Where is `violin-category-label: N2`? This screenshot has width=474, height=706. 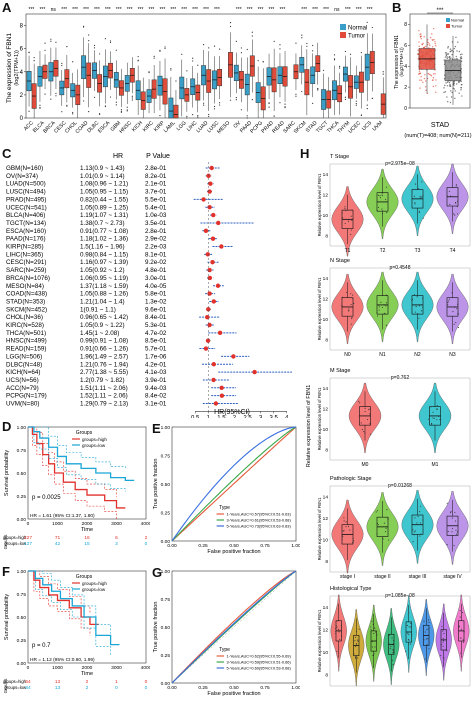 violin-category-label: N2 is located at coordinates (417, 355).